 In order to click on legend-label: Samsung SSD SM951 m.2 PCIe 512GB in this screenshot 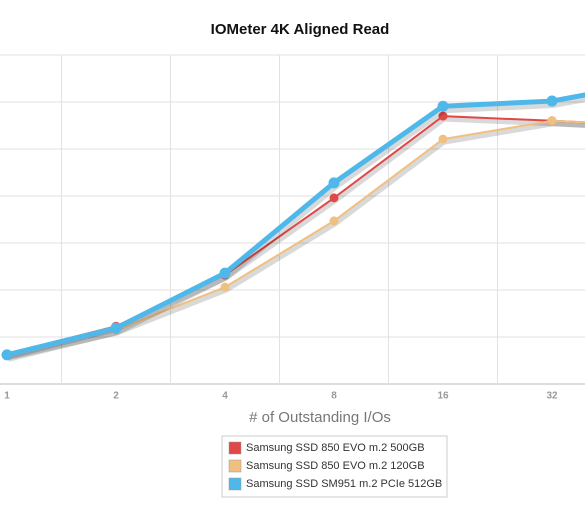, I will do `click(344, 484)`.